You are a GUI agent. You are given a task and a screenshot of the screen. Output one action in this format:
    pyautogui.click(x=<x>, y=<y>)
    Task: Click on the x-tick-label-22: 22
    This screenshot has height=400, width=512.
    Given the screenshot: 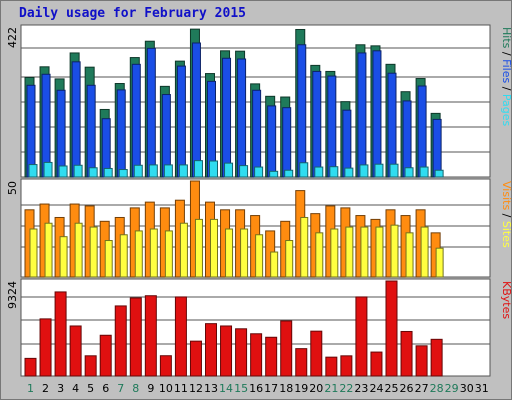 What is the action you would take?
    pyautogui.click(x=346, y=388)
    